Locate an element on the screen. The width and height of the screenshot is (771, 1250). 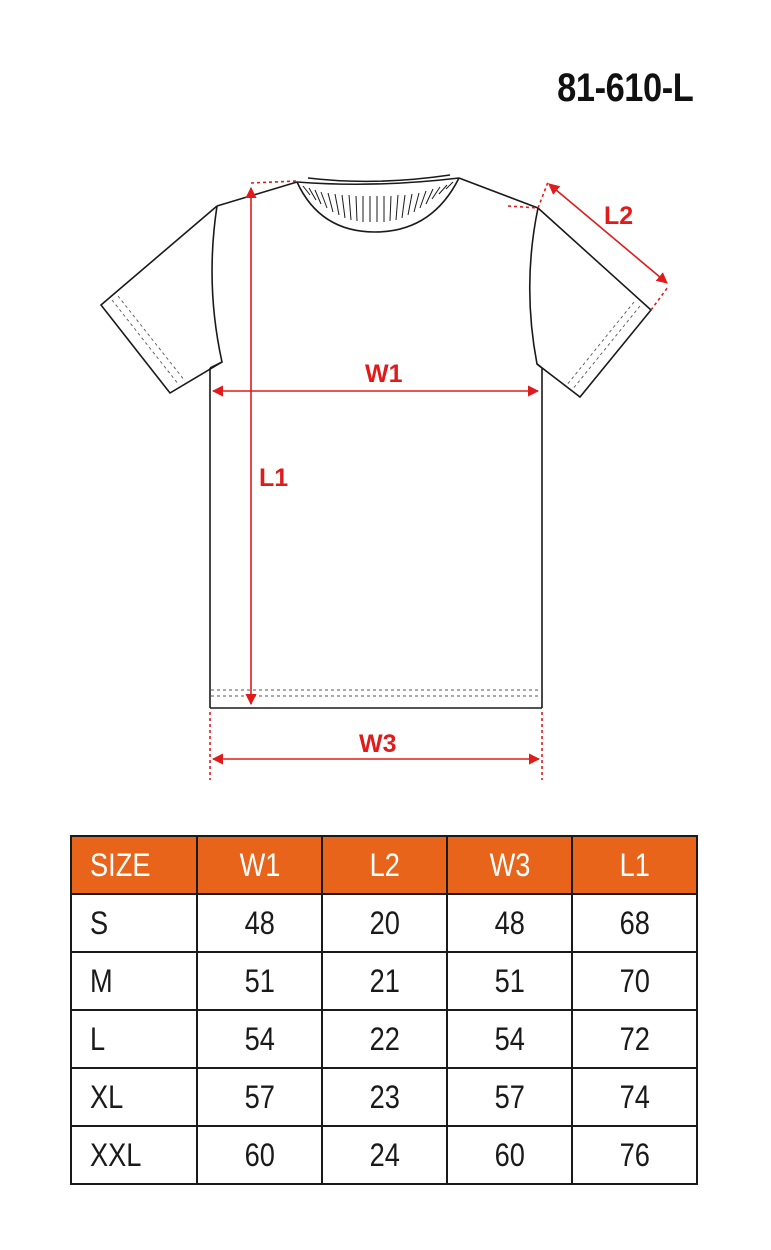
collar-outer is located at coordinates (378, 181).